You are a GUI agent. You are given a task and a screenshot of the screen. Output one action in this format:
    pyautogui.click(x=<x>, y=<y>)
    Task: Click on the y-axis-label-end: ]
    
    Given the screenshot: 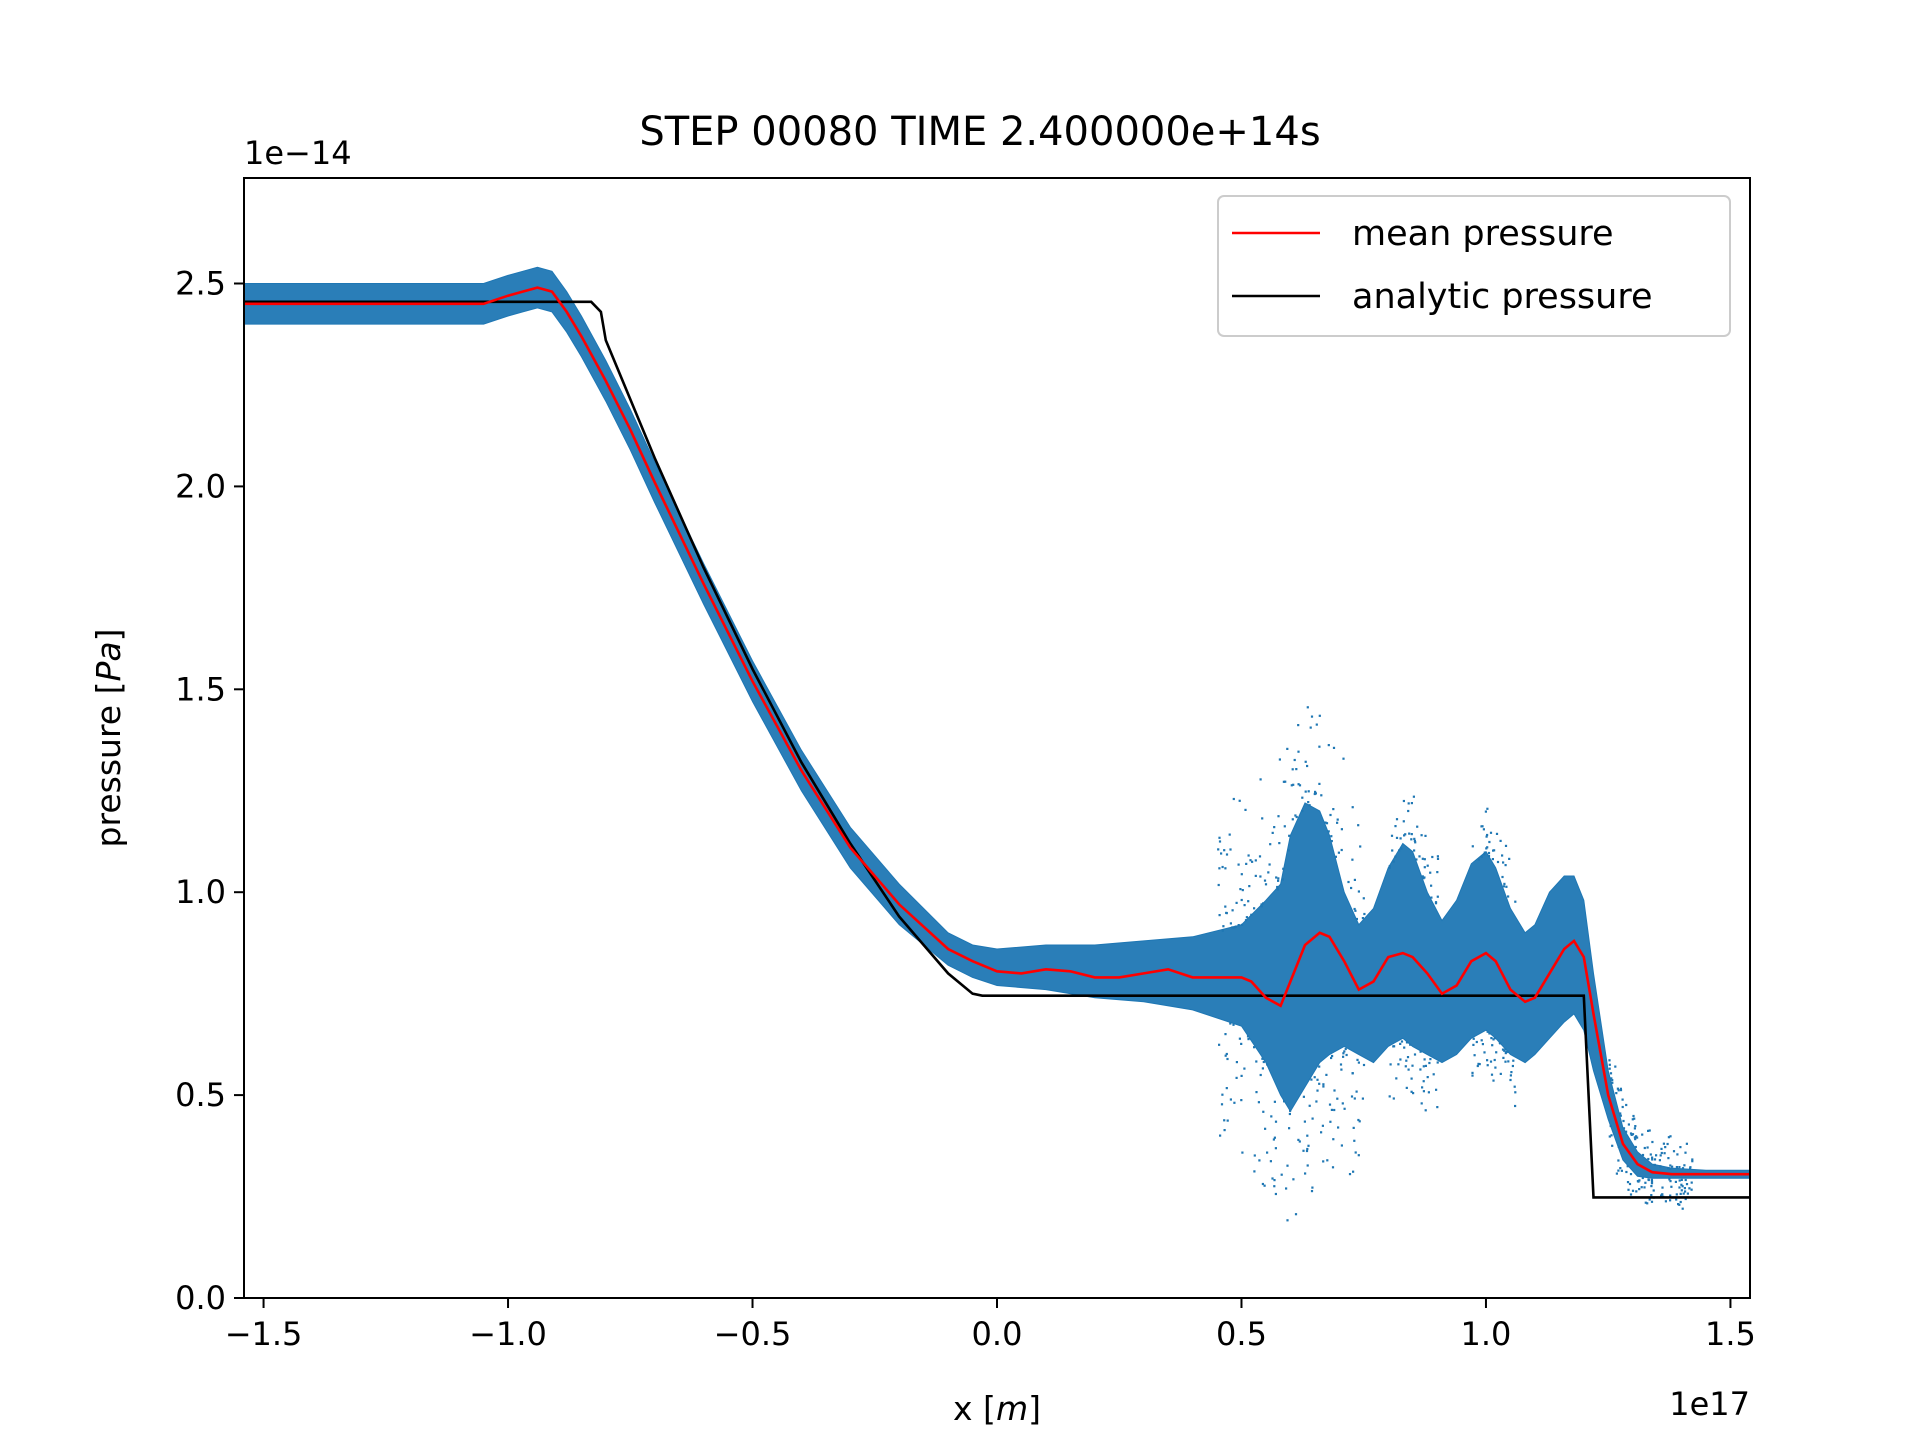 What is the action you would take?
    pyautogui.click(x=108, y=635)
    